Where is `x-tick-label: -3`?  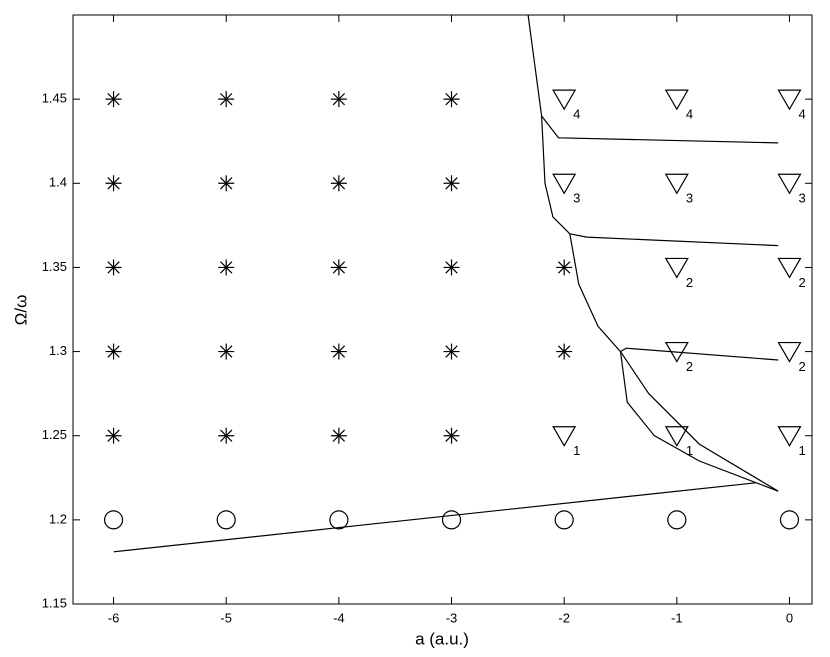
x-tick-label: -3 is located at coordinates (452, 617).